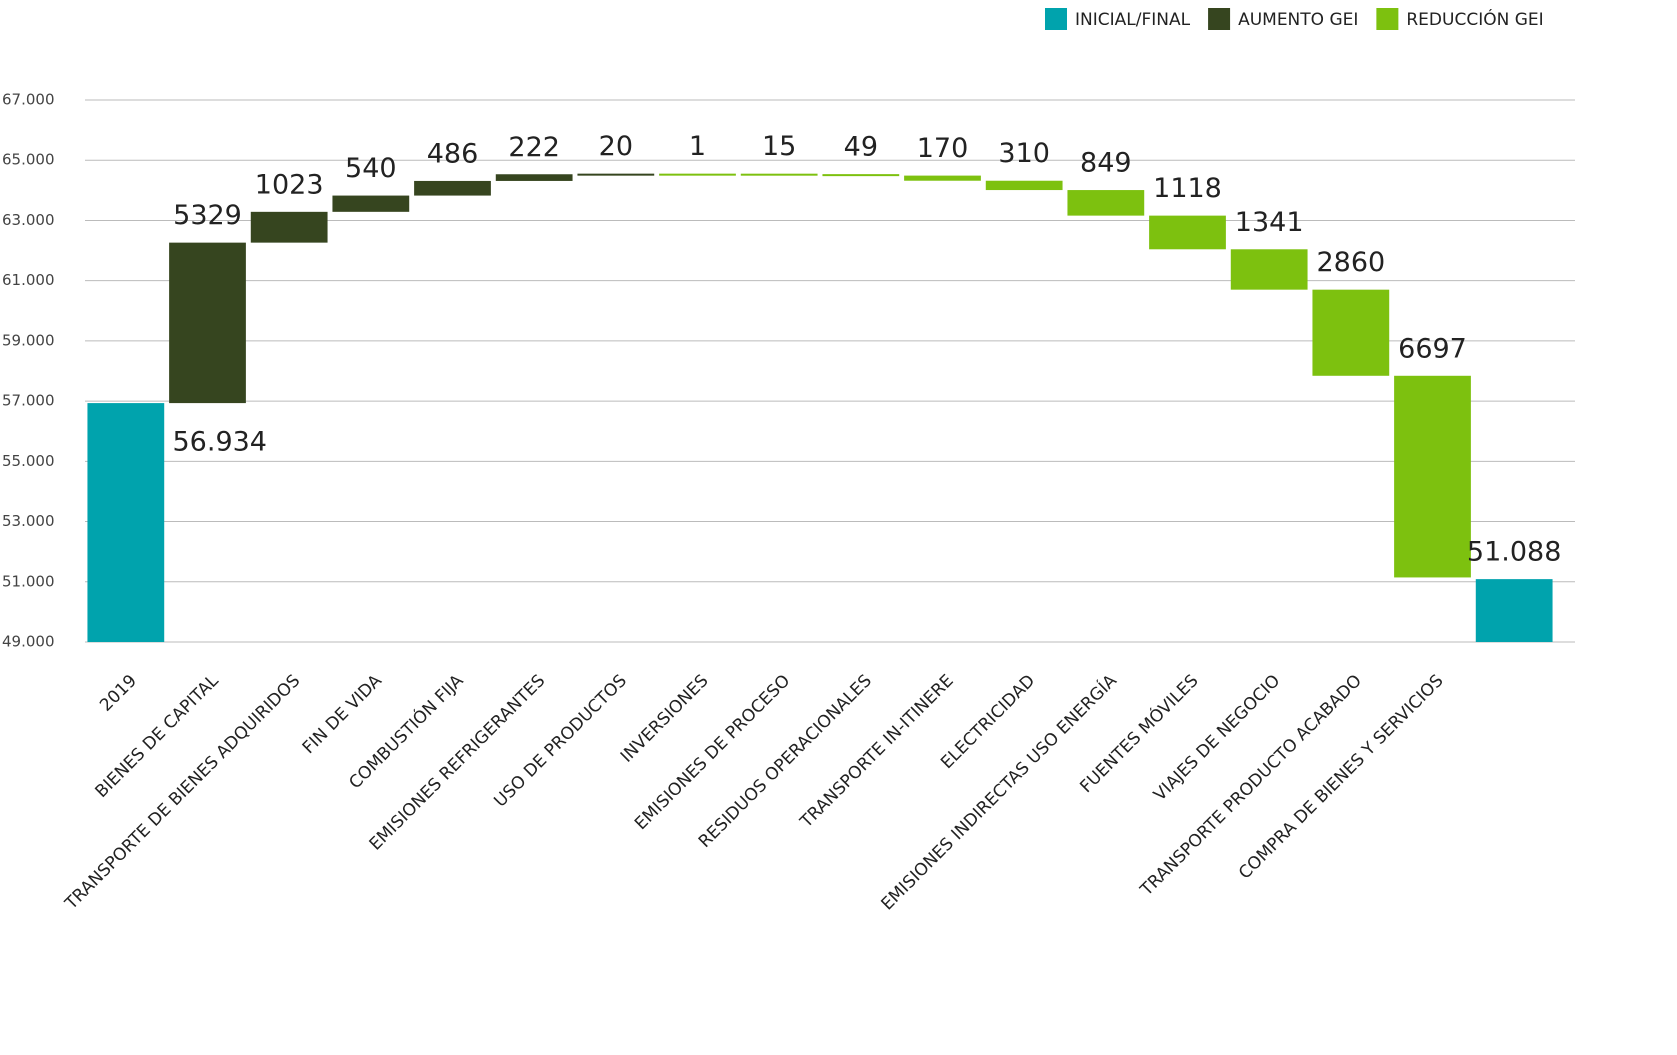  Describe the element at coordinates (1514, 552) in the screenshot. I see `value-label: 51.088` at that location.